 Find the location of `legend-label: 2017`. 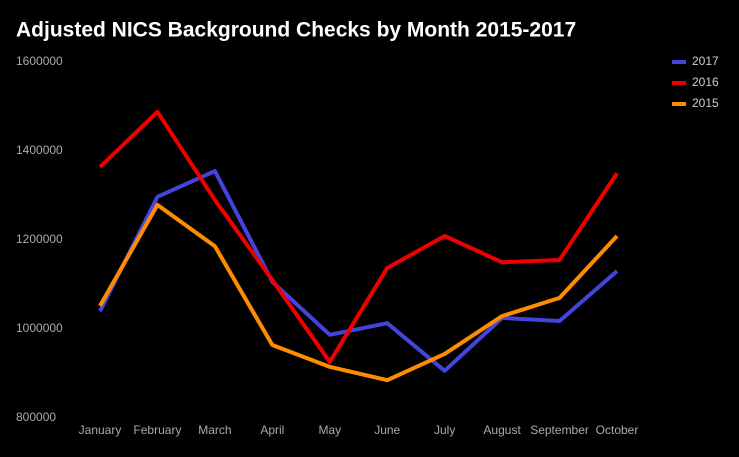

legend-label: 2017 is located at coordinates (705, 61).